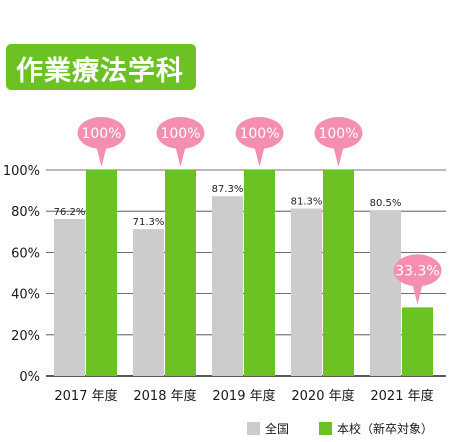 This screenshot has width=450, height=442. Describe the element at coordinates (325, 428) in the screenshot. I see `legend-swatch-school` at that location.